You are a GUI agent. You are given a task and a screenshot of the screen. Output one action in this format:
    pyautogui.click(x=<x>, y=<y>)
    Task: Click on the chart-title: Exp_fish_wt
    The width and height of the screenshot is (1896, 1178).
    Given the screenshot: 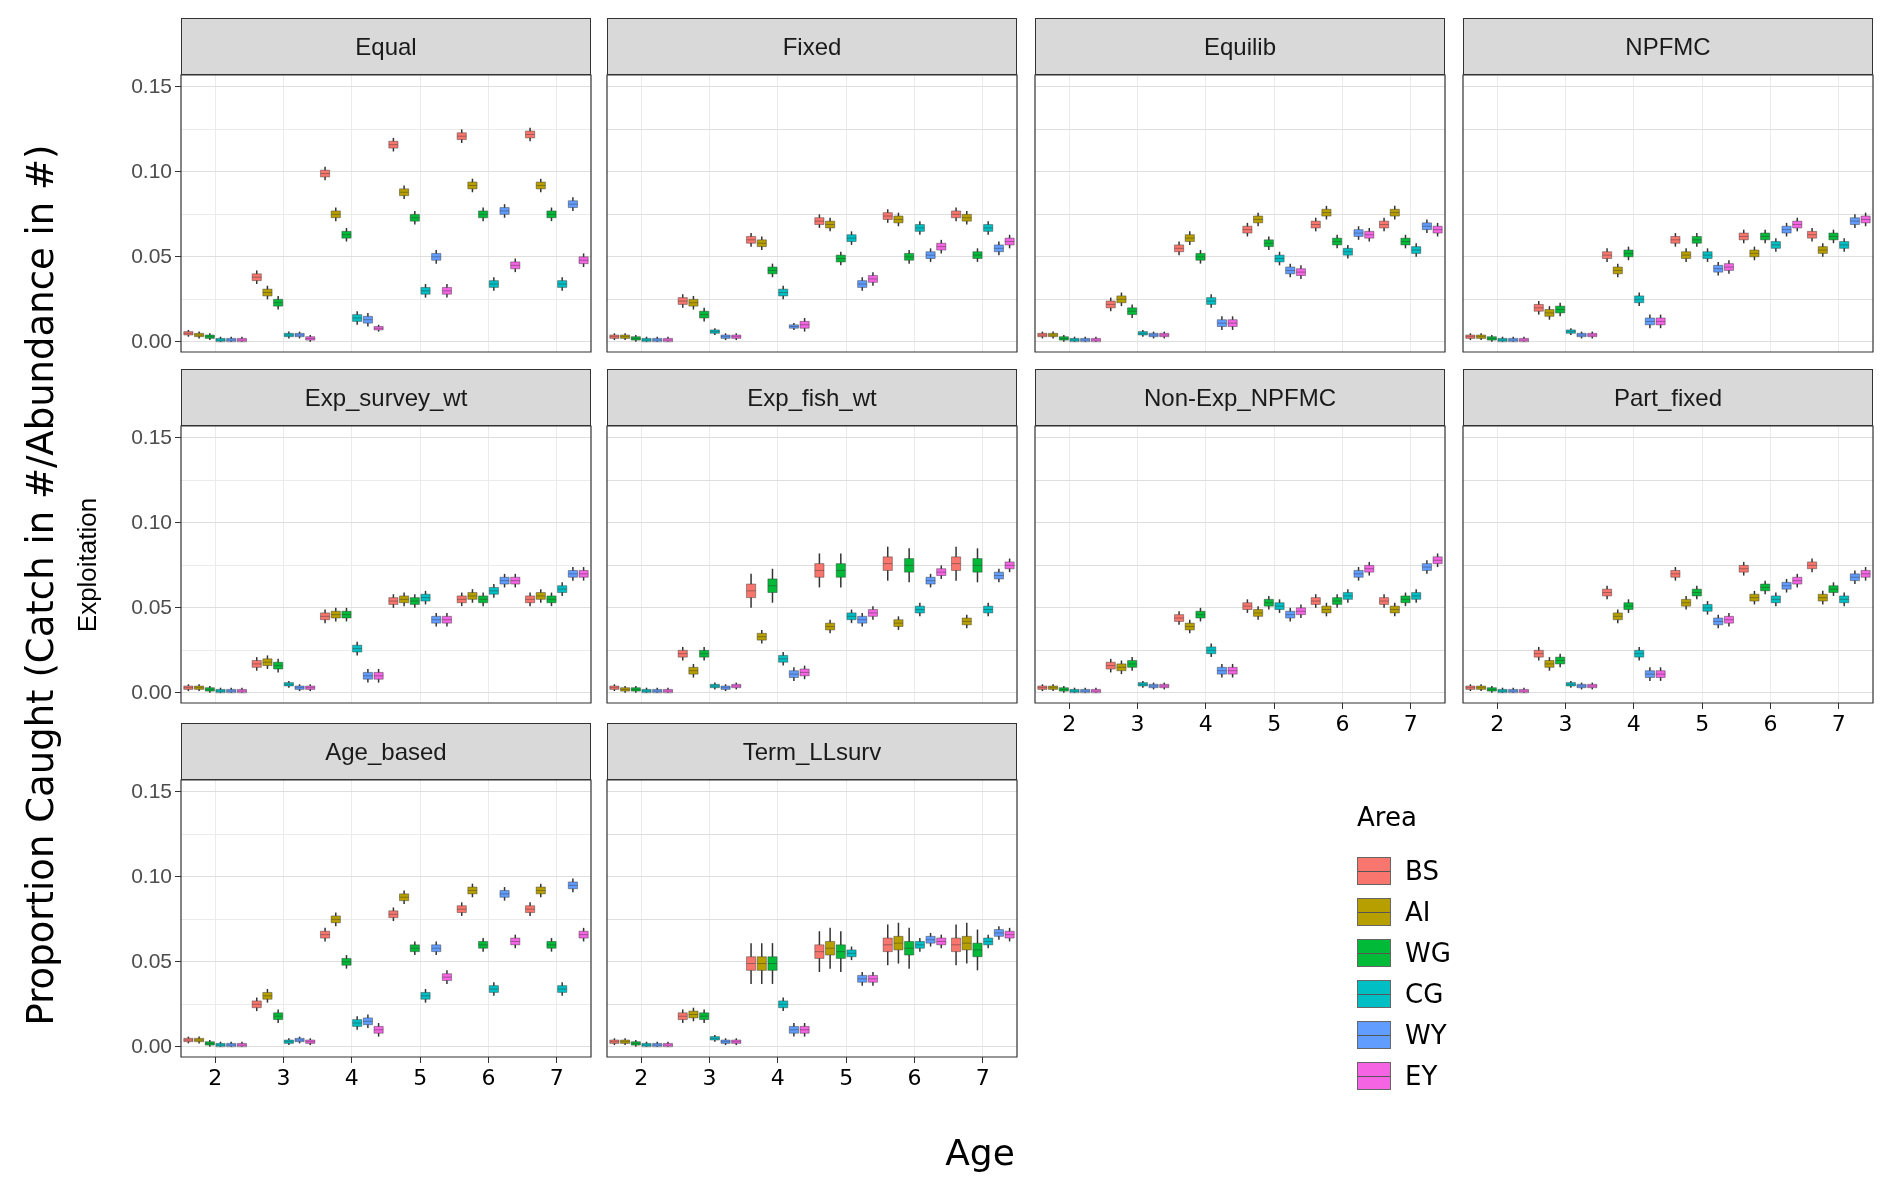 What is the action you would take?
    pyautogui.click(x=812, y=397)
    